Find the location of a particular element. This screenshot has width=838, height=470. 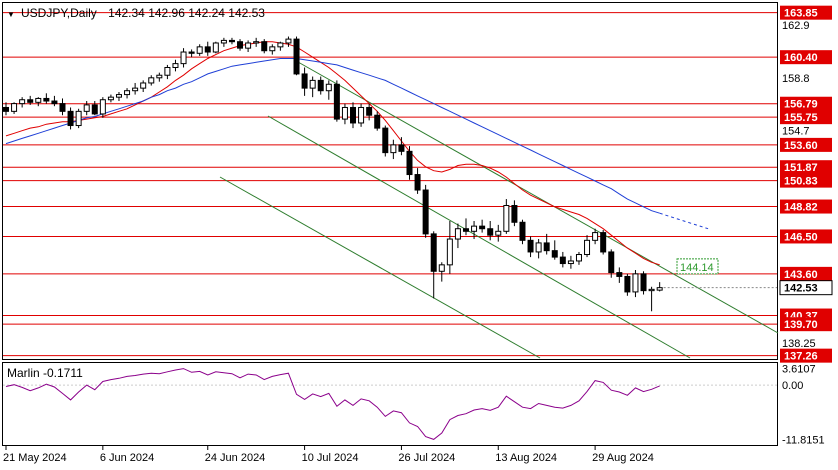

current-price-tag is located at coordinates (806, 288).